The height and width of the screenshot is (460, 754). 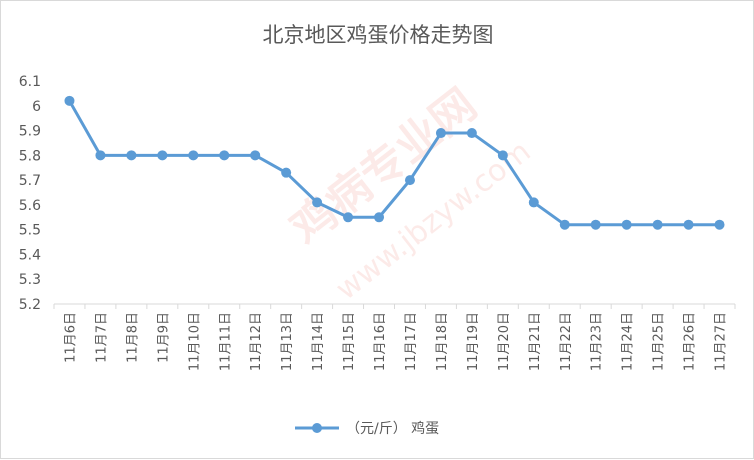 I want to click on x-tick-label: 11月7日, so click(x=101, y=337).